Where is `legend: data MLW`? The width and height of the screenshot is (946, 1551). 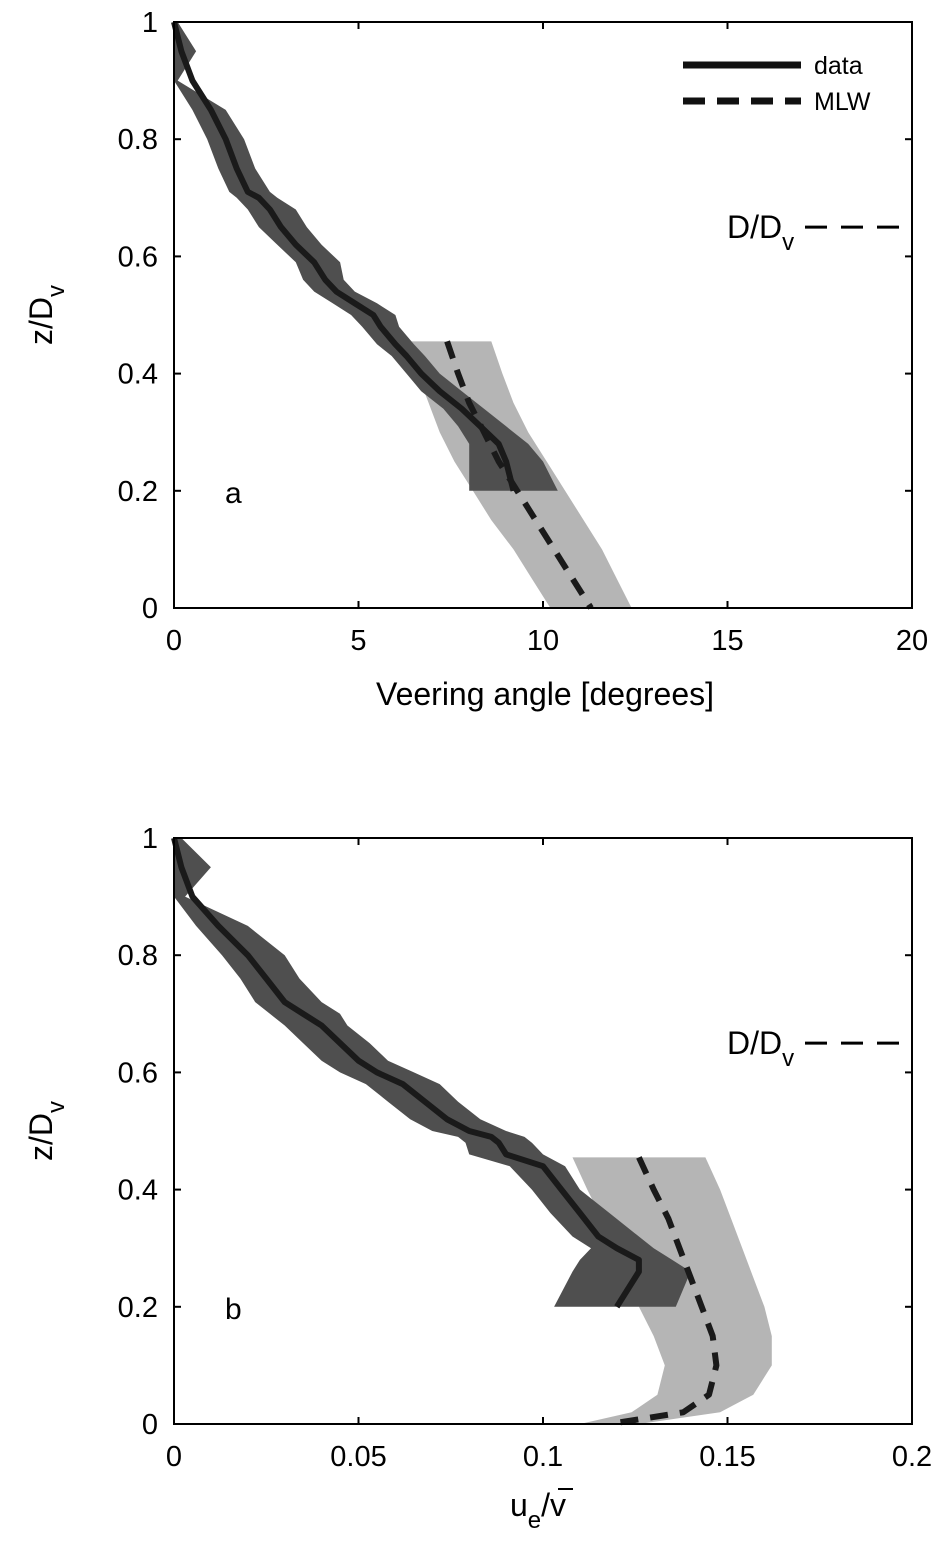
legend: data MLW is located at coordinates (777, 84).